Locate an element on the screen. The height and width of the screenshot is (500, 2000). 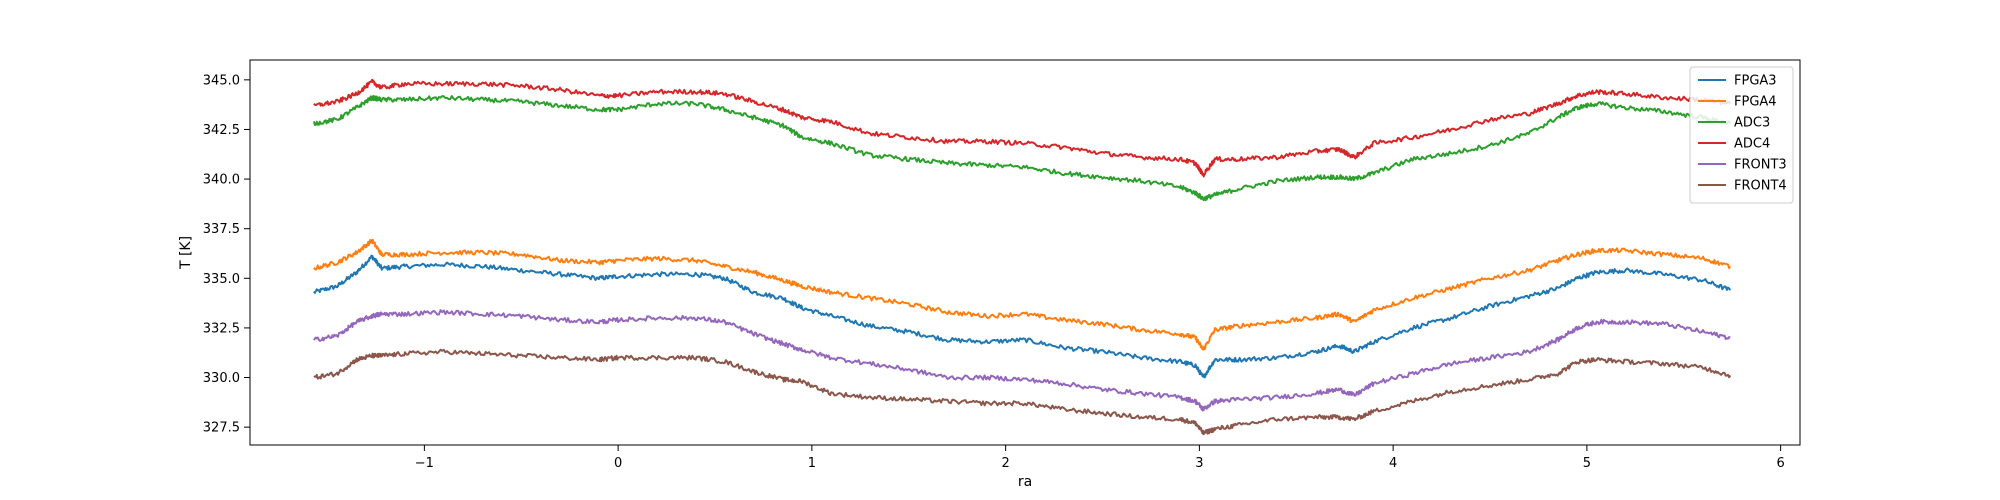
x-tick-label: 3 is located at coordinates (1199, 463).